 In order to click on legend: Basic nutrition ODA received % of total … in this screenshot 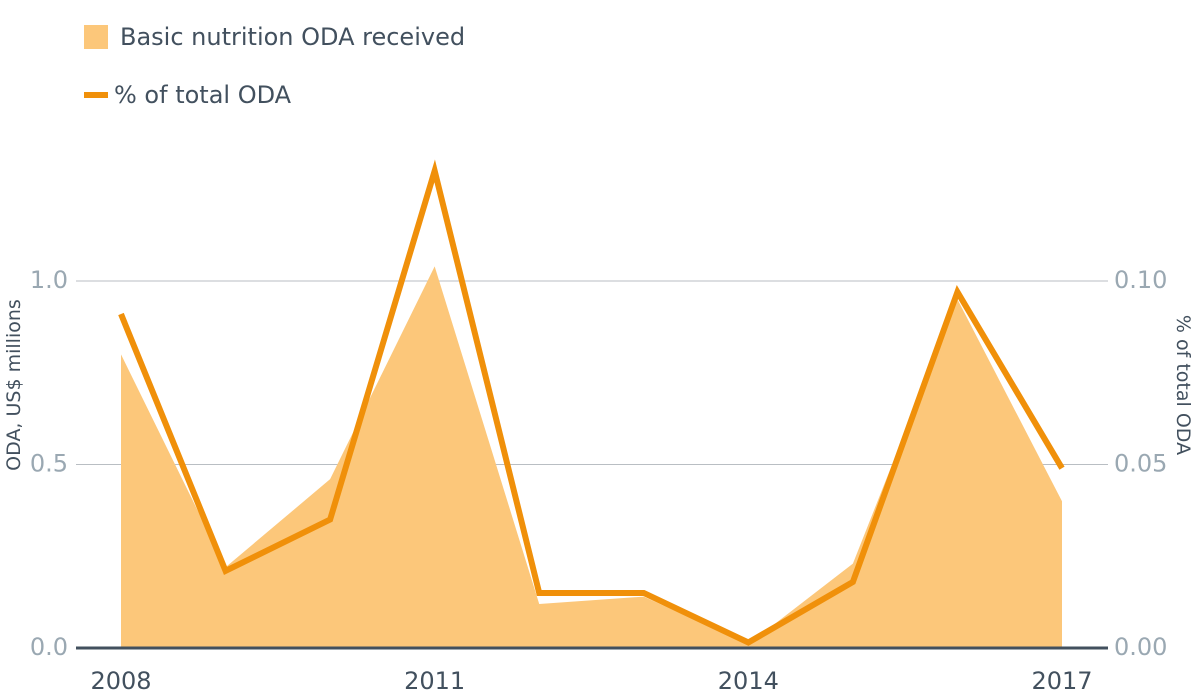, I will do `click(274, 78)`.